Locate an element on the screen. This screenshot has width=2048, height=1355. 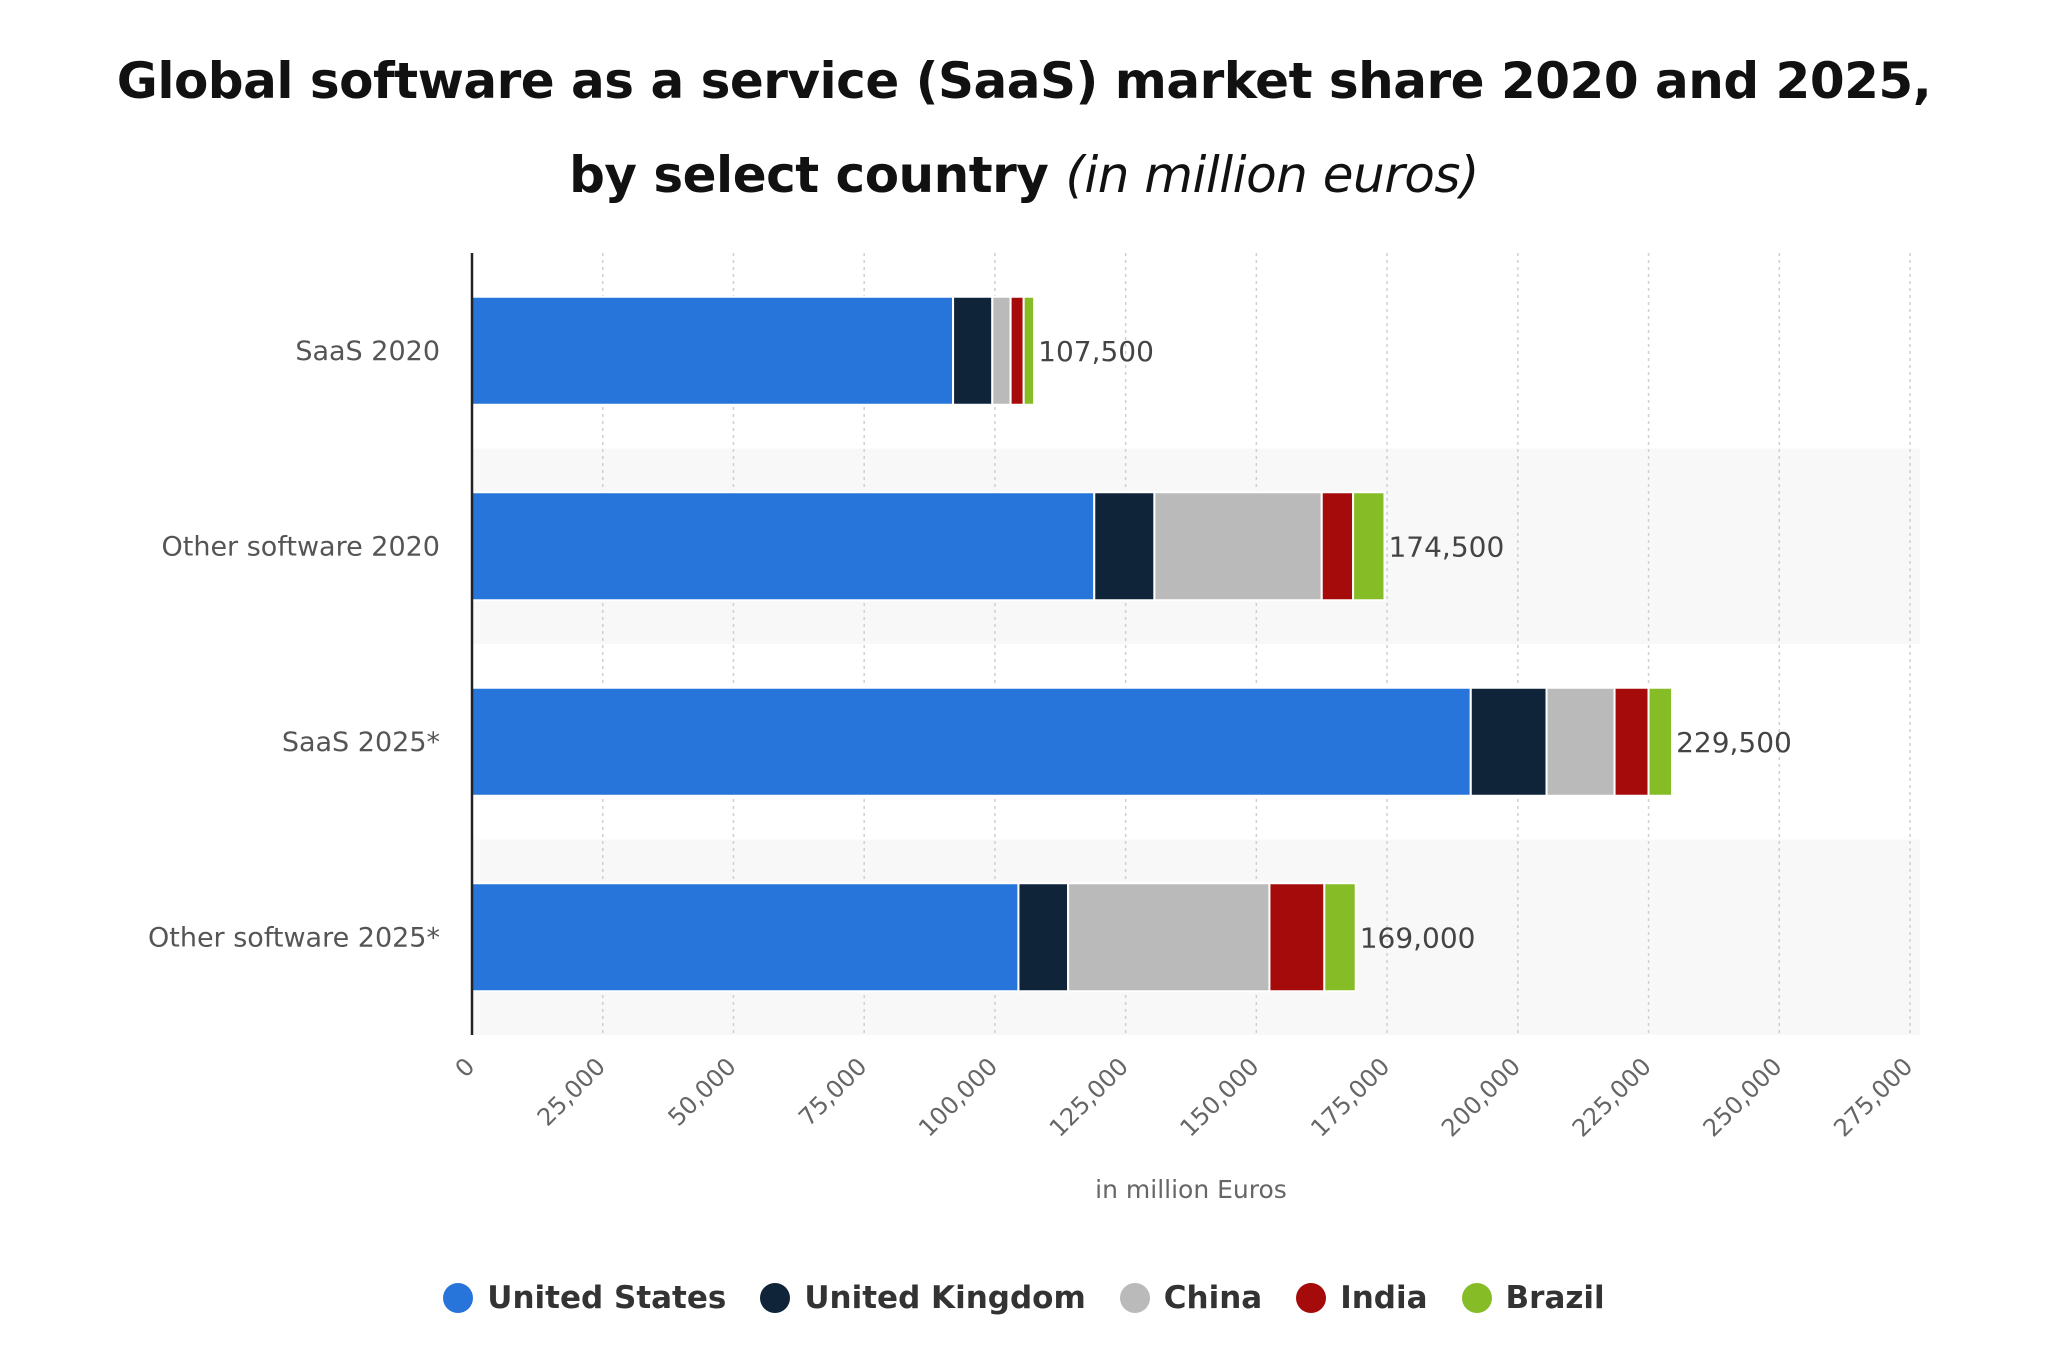
total-data-label: 107,500 is located at coordinates (1096, 351).